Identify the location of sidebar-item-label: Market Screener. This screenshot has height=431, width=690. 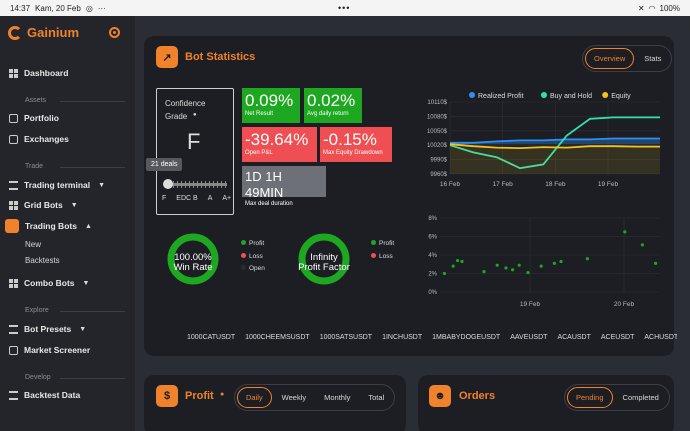
(57, 350).